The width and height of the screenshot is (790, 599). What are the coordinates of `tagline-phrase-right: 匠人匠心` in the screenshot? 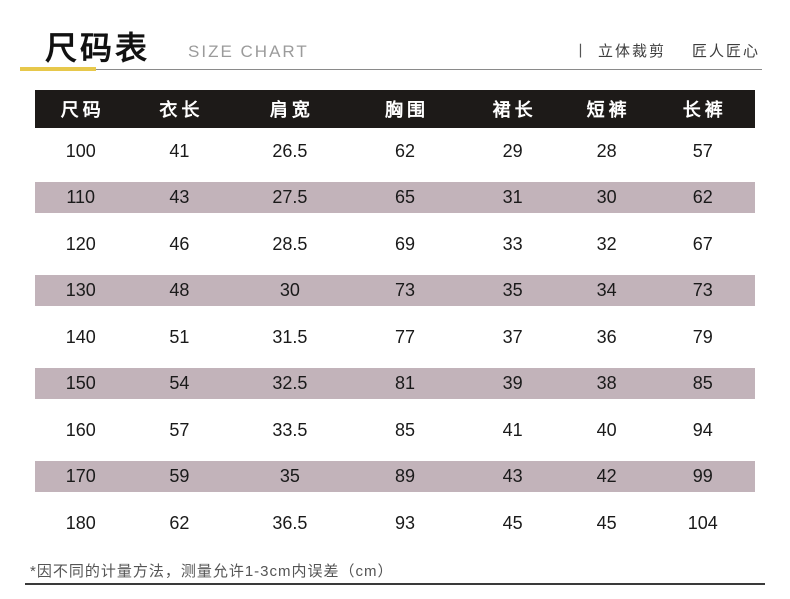 It's located at (725, 51).